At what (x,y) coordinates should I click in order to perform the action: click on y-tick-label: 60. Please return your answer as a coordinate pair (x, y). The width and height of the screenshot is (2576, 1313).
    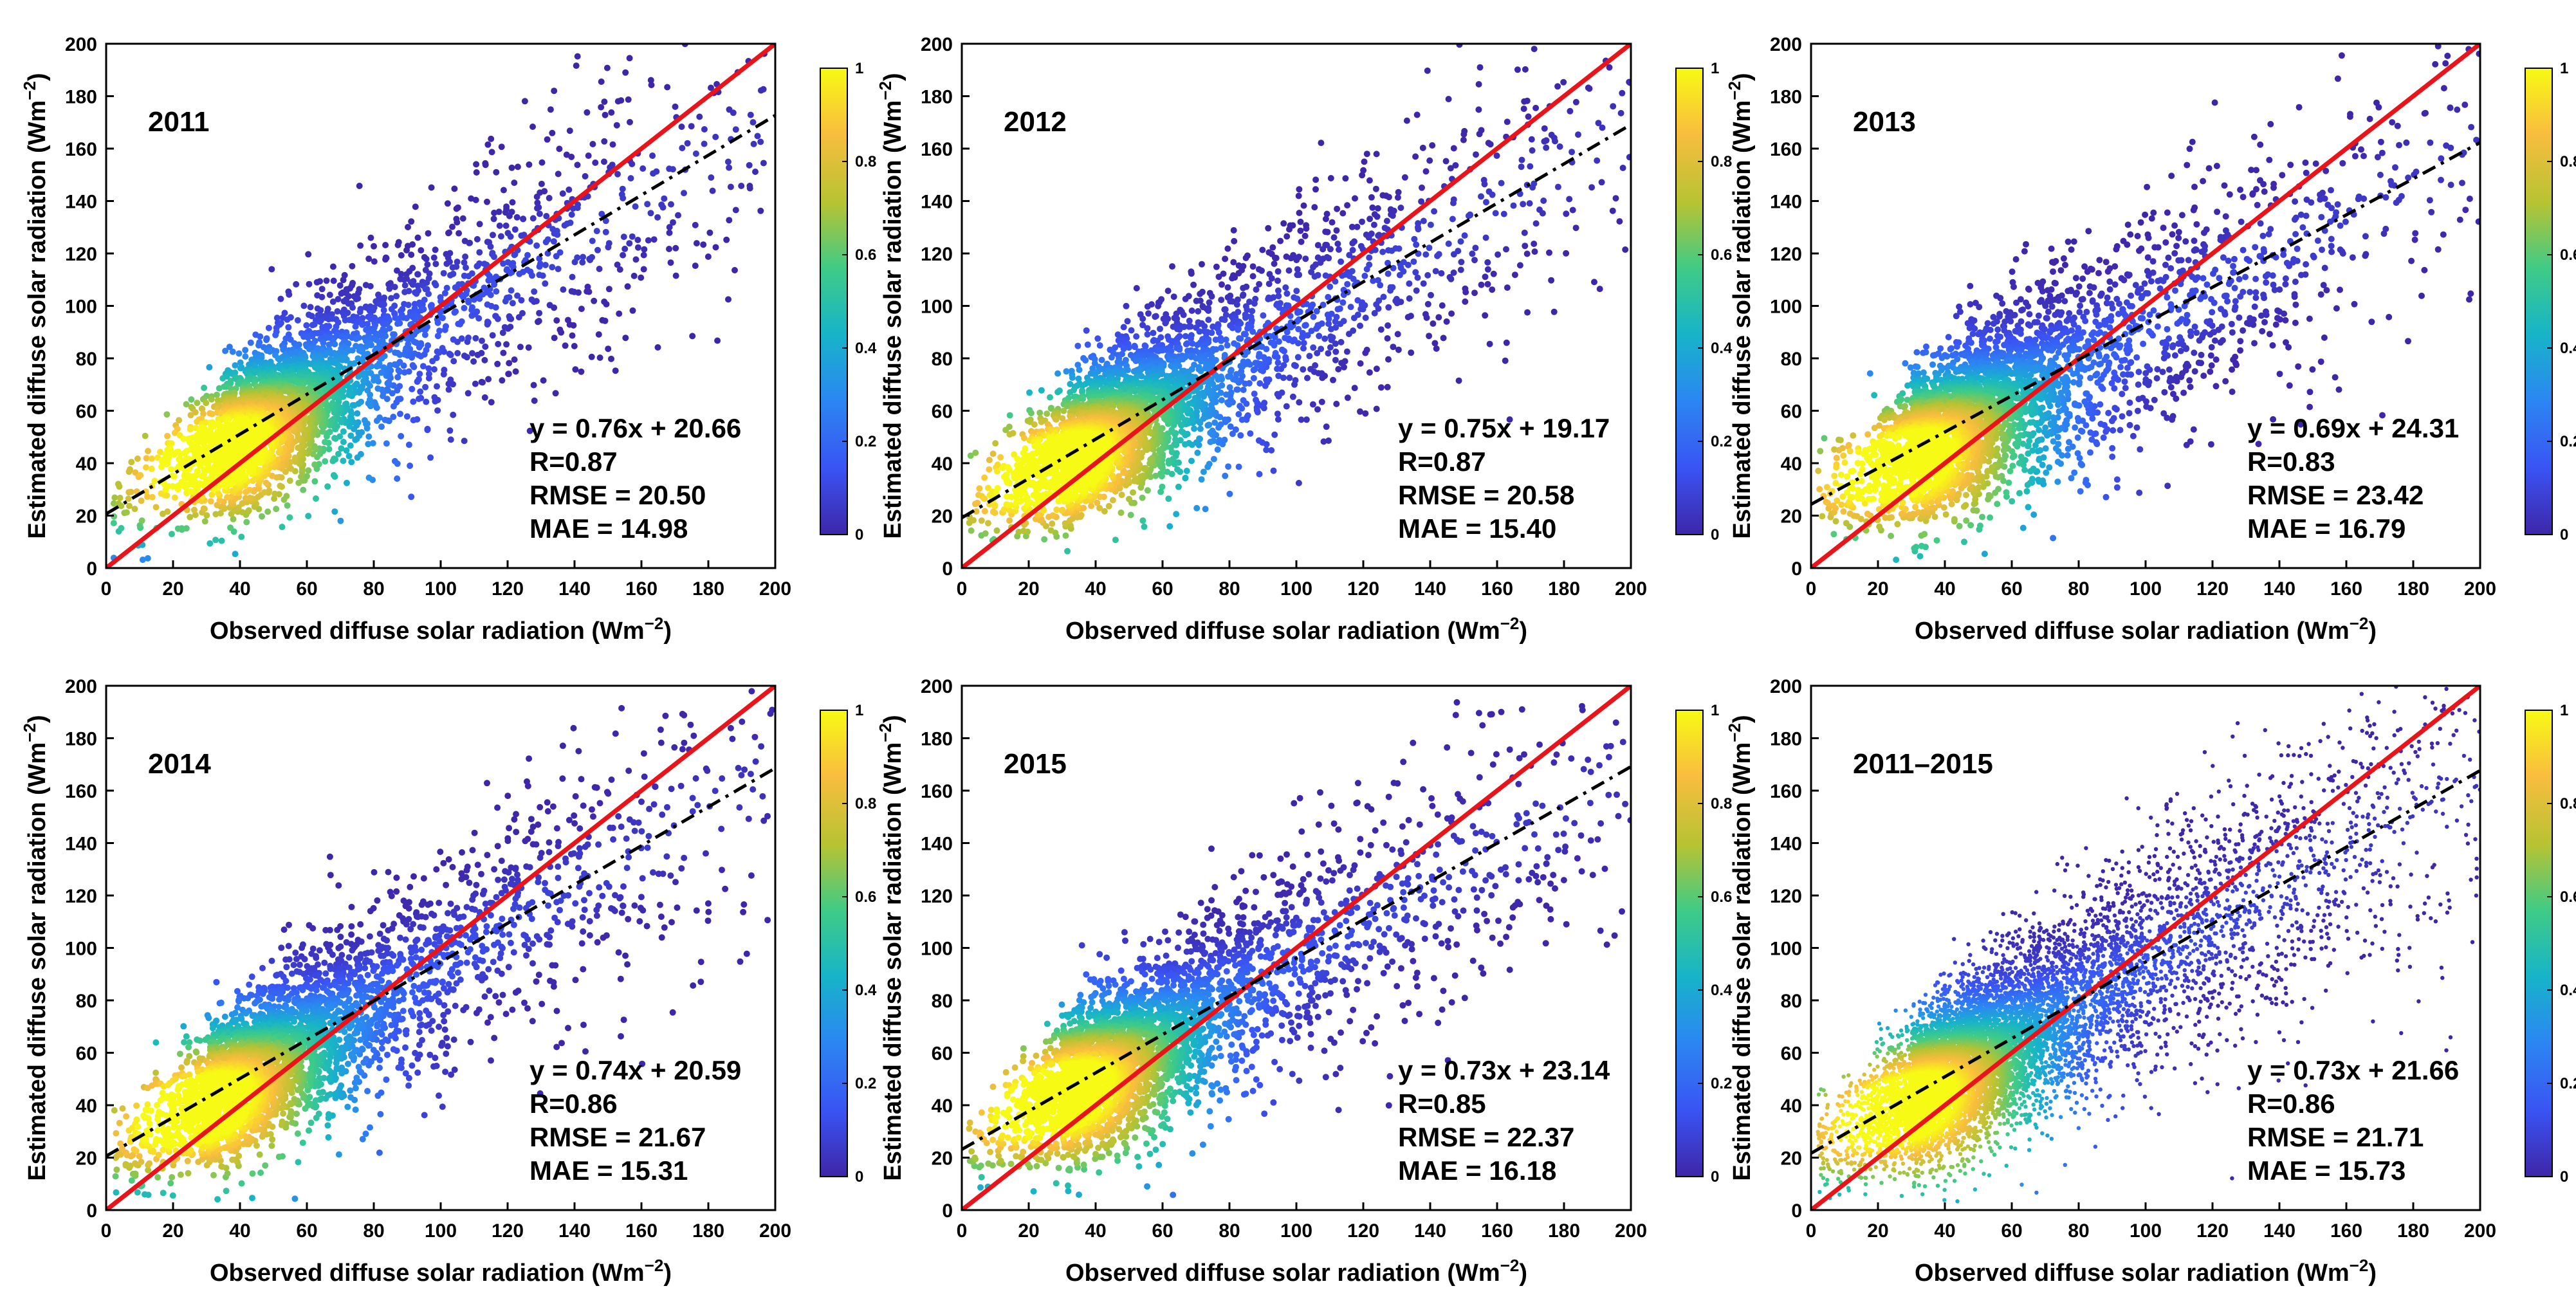
    Looking at the image, I should click on (86, 412).